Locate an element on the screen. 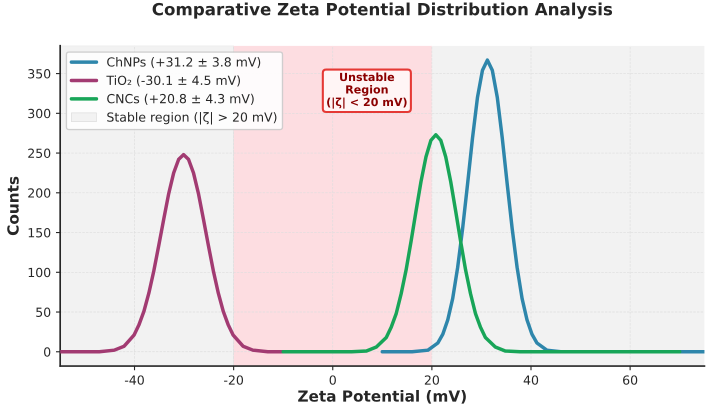  y-tick-label: 100 is located at coordinates (39, 273).